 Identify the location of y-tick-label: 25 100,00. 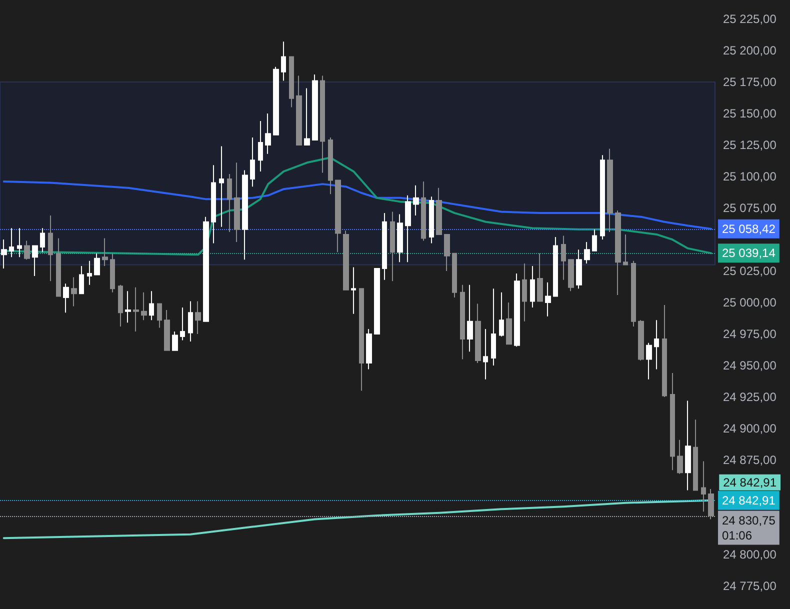
(750, 177).